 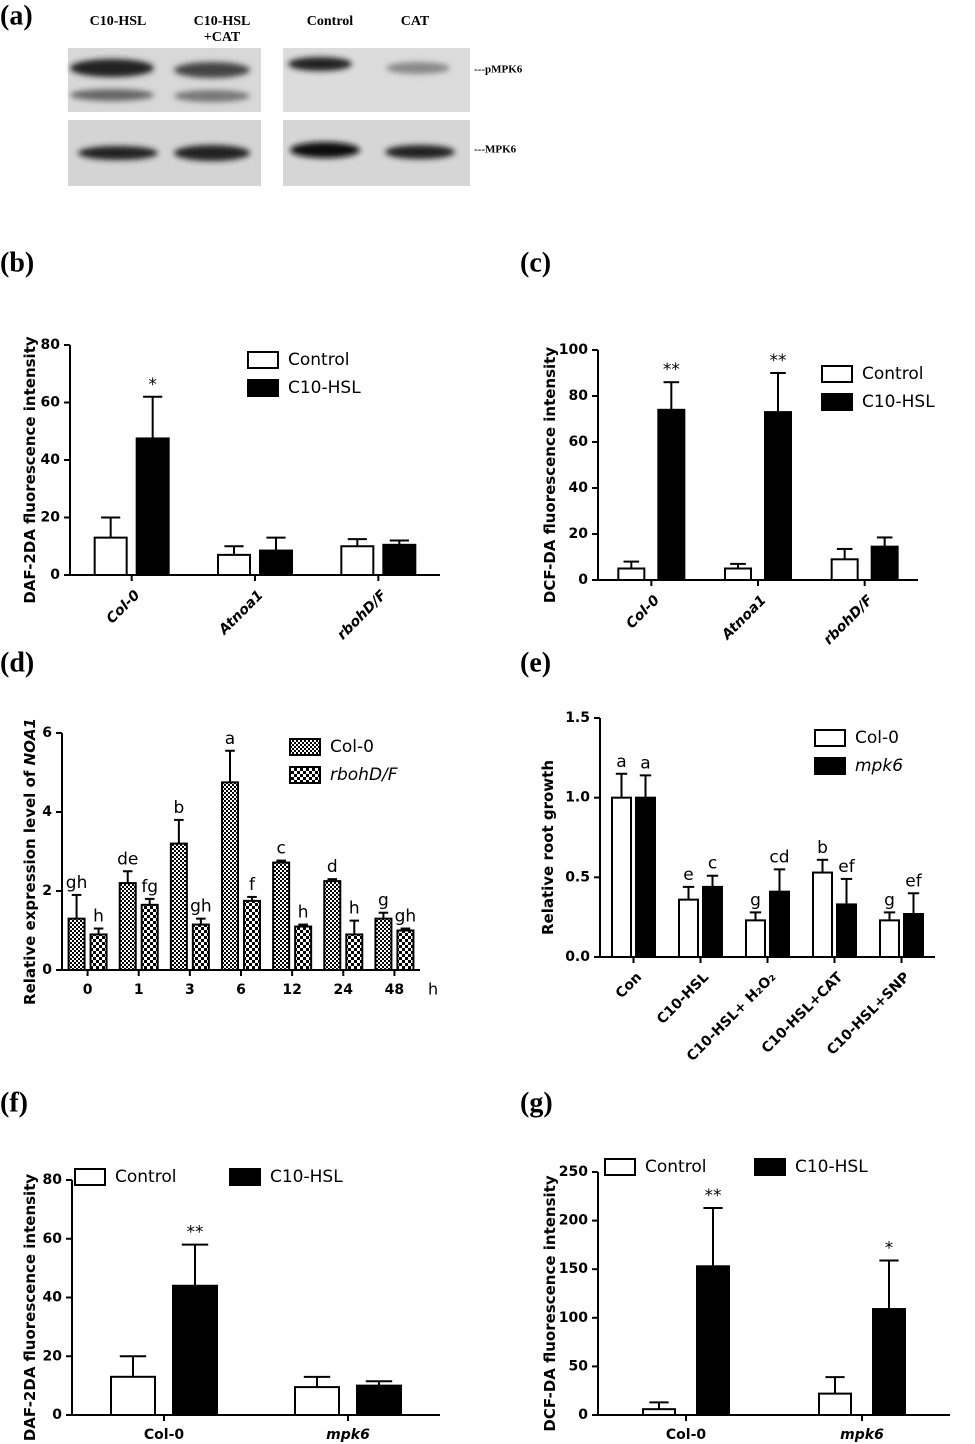 I want to click on panel-label: (f), so click(x=14, y=1102).